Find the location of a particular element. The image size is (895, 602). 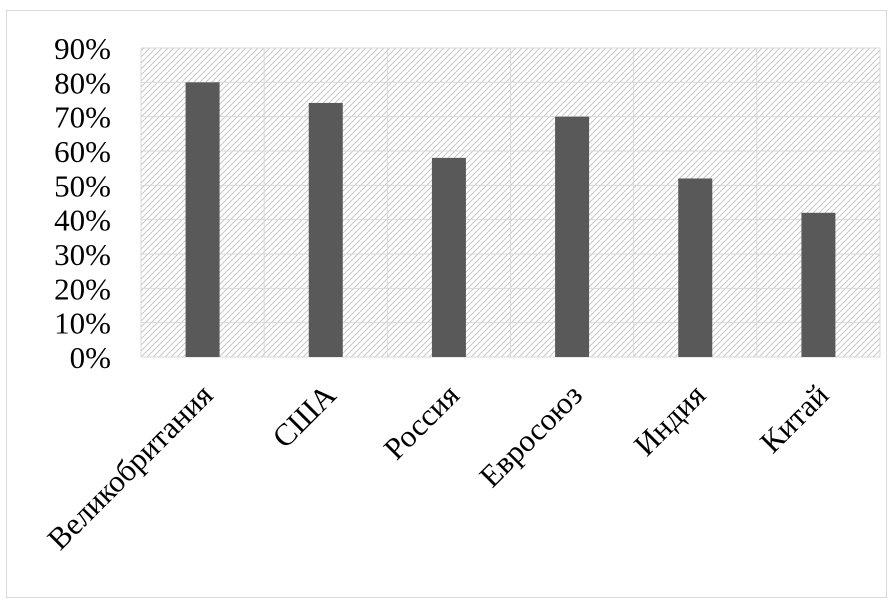

x-category-label: США is located at coordinates (304, 416).